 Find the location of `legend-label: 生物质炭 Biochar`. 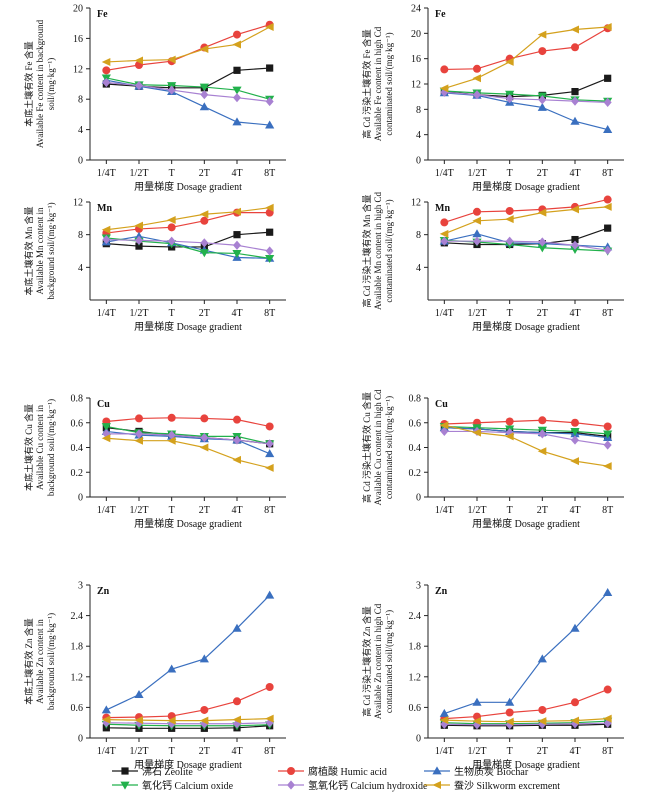

legend-label: 生物质炭 Biochar is located at coordinates (491, 771).